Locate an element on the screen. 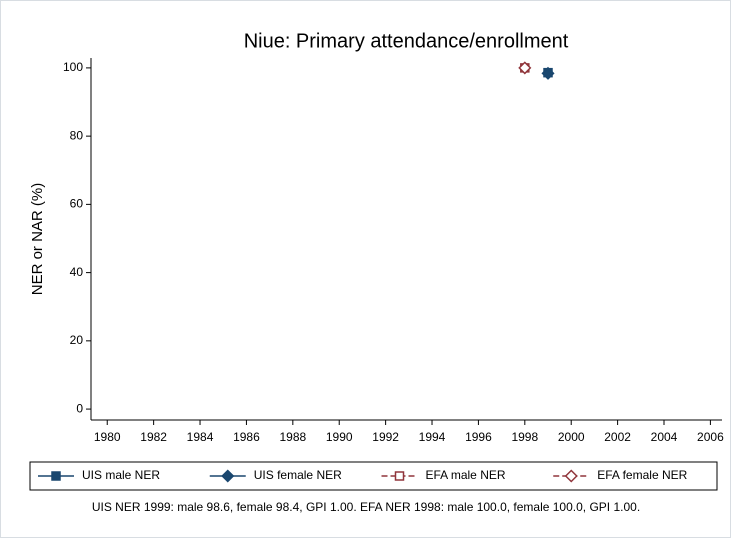  x-tick-label: 1994 is located at coordinates (432, 437).